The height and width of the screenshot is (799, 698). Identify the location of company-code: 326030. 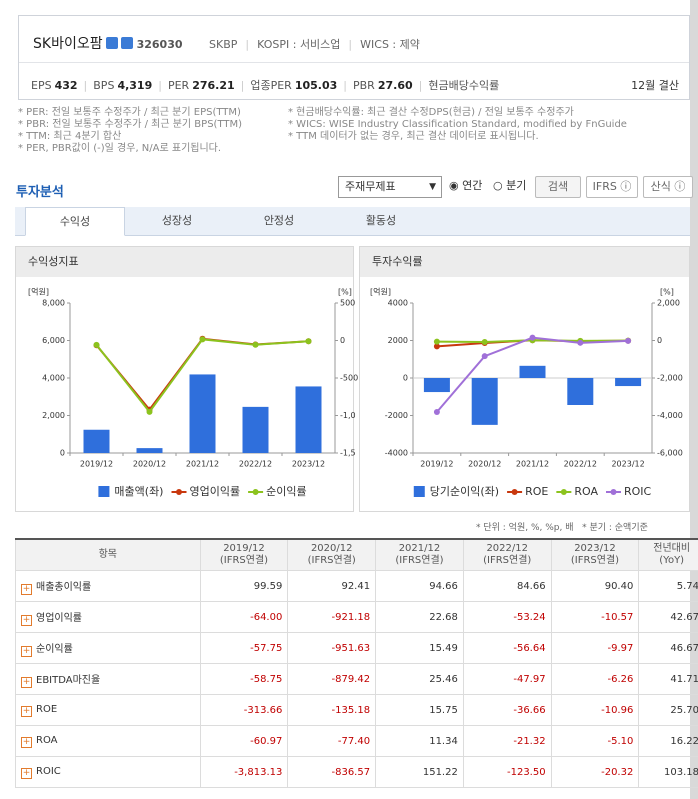
(159, 44).